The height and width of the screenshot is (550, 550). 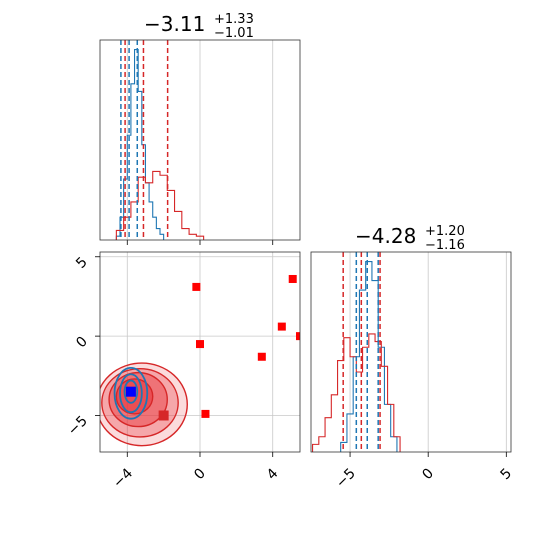 I want to click on p2-plot-area, so click(x=200, y=352).